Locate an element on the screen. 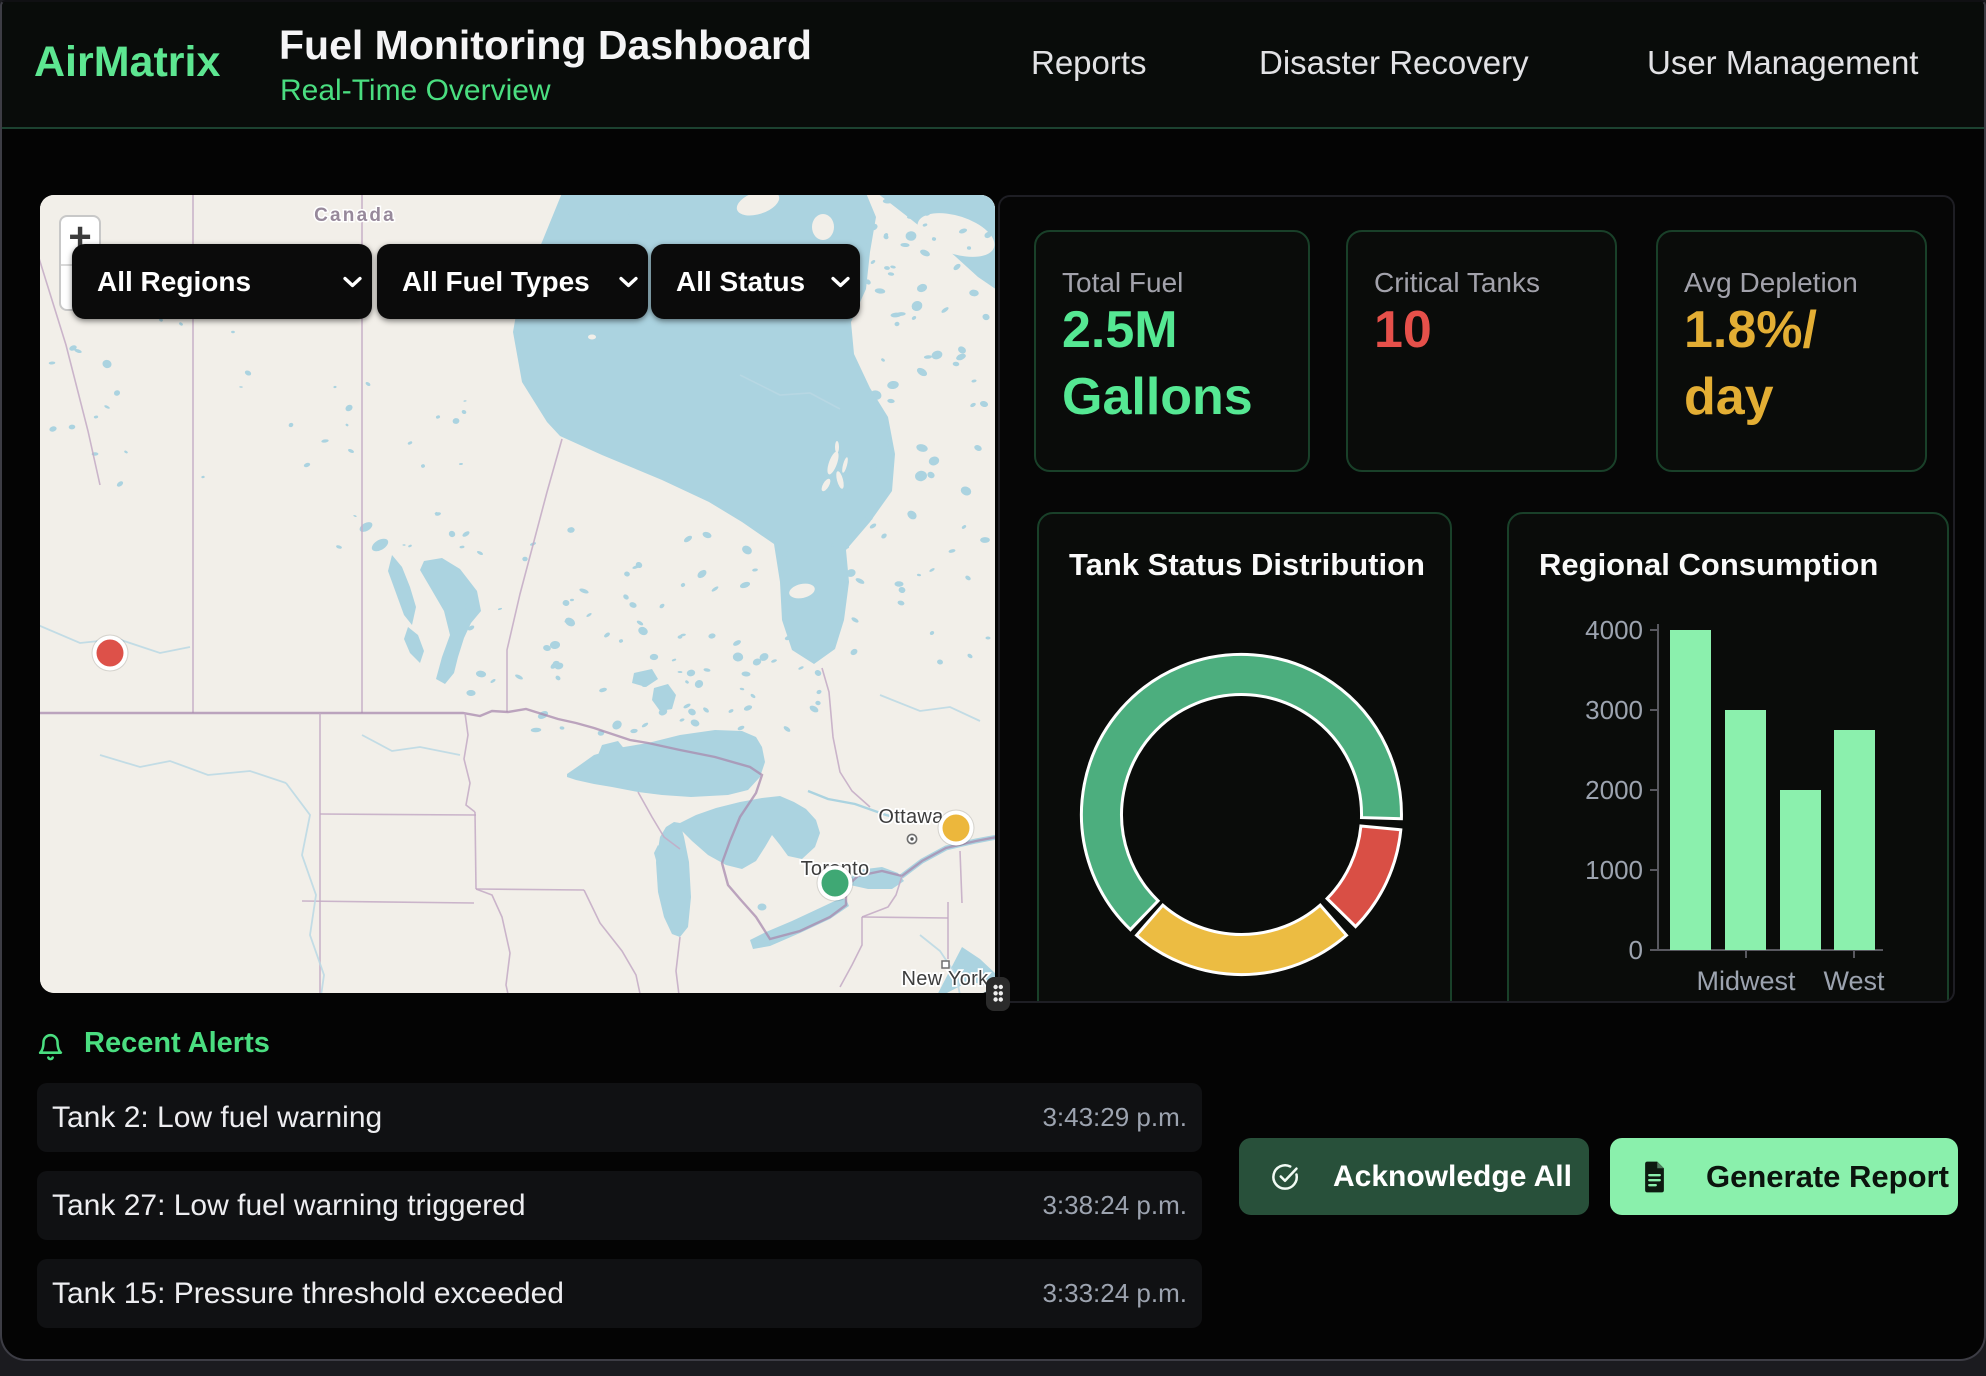 This screenshot has height=1376, width=1986. svg-text: New York is located at coordinates (946, 979).